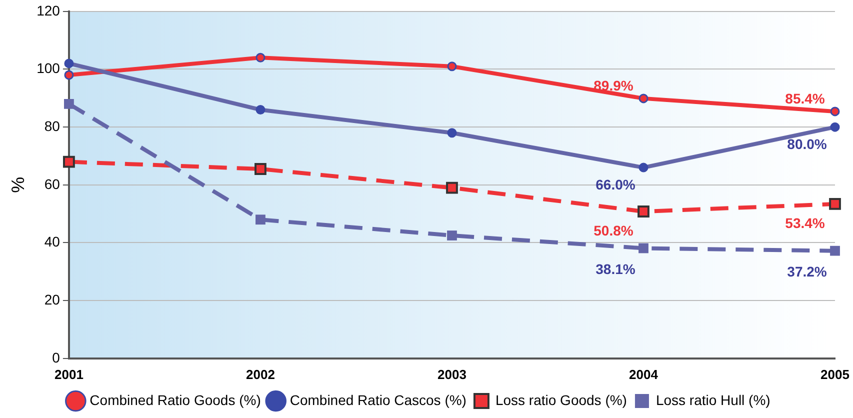 Image resolution: width=853 pixels, height=418 pixels. What do you see at coordinates (807, 144) in the screenshot?
I see `data-label: 80.0%` at bounding box center [807, 144].